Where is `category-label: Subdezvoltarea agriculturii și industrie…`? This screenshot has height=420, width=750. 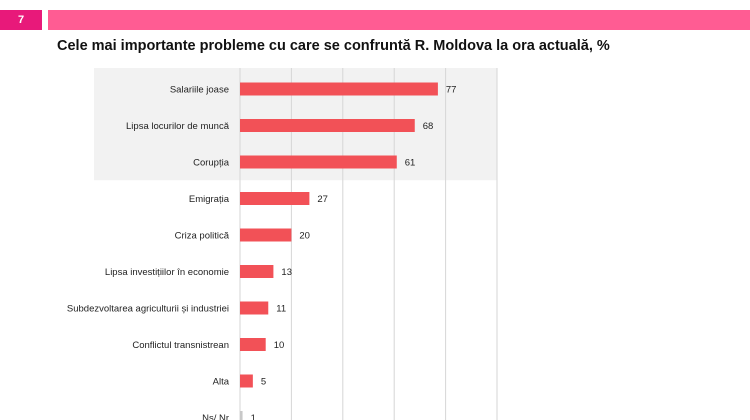
category-label: Subdezvoltarea agriculturii și industrie… is located at coordinates (148, 309).